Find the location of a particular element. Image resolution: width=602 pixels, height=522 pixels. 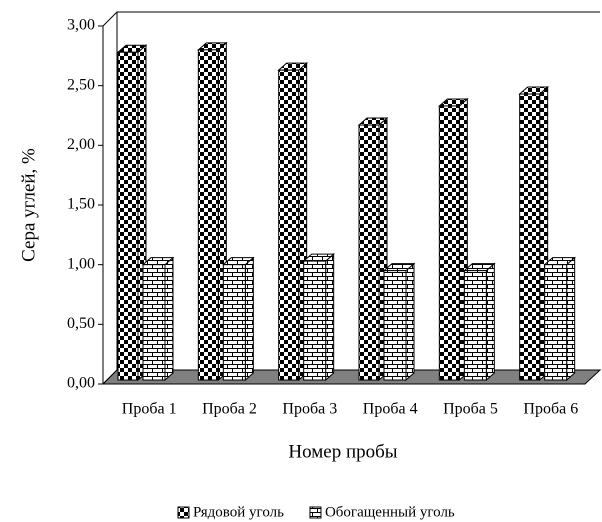

legend-label: Обогащенный уголь is located at coordinates (390, 512).